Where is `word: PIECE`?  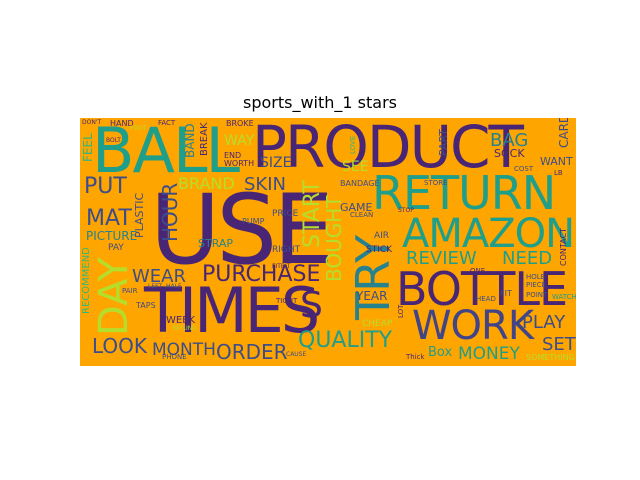
word: PIECE is located at coordinates (536, 285).